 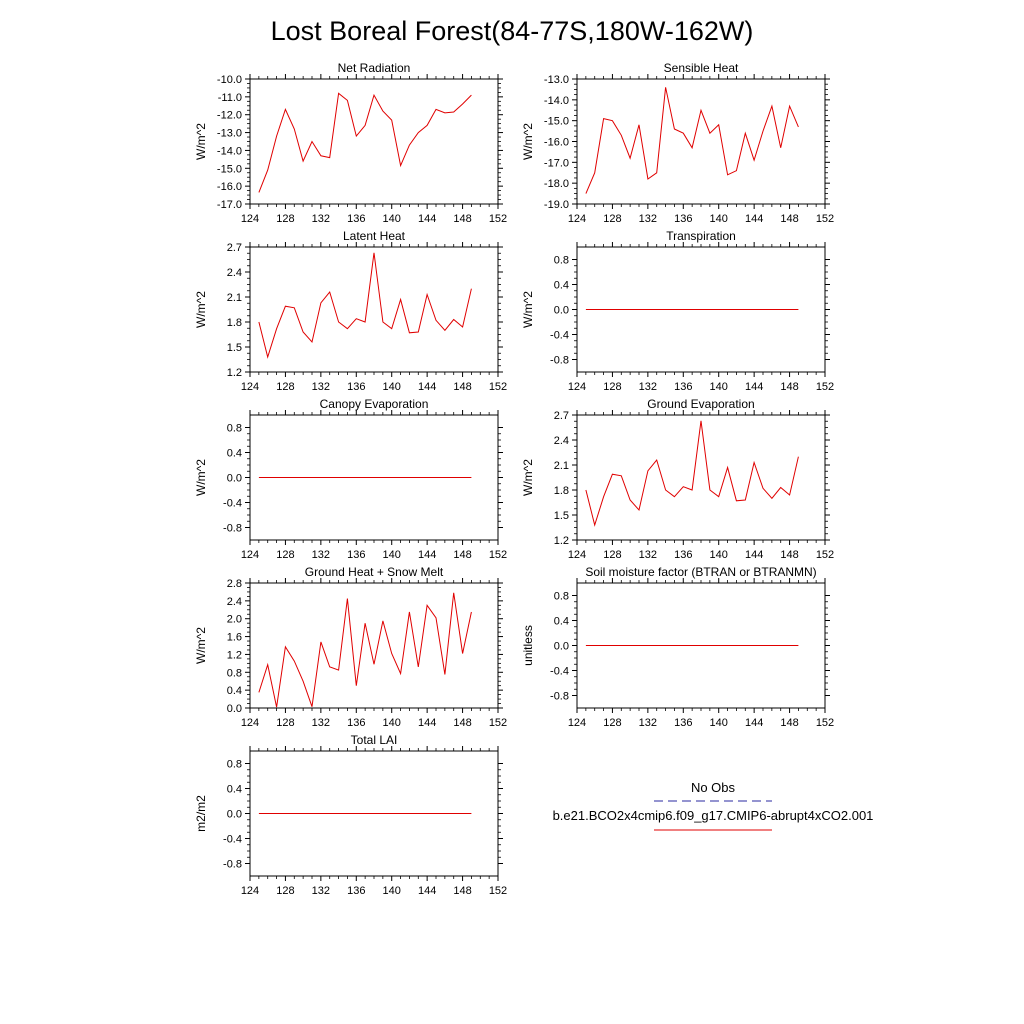 I want to click on y-tick-label: 1.8, so click(x=561, y=491).